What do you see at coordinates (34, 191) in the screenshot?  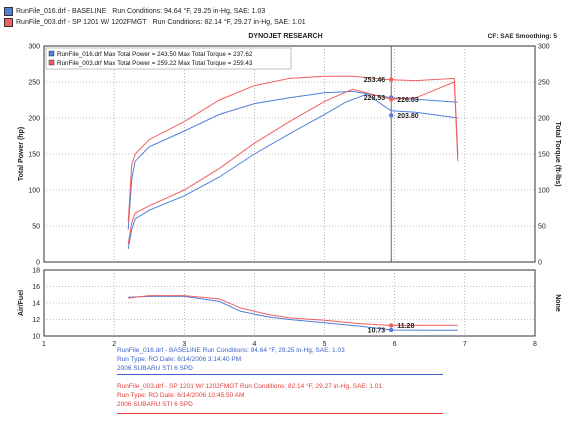 I see `y-tick-label: 100` at bounding box center [34, 191].